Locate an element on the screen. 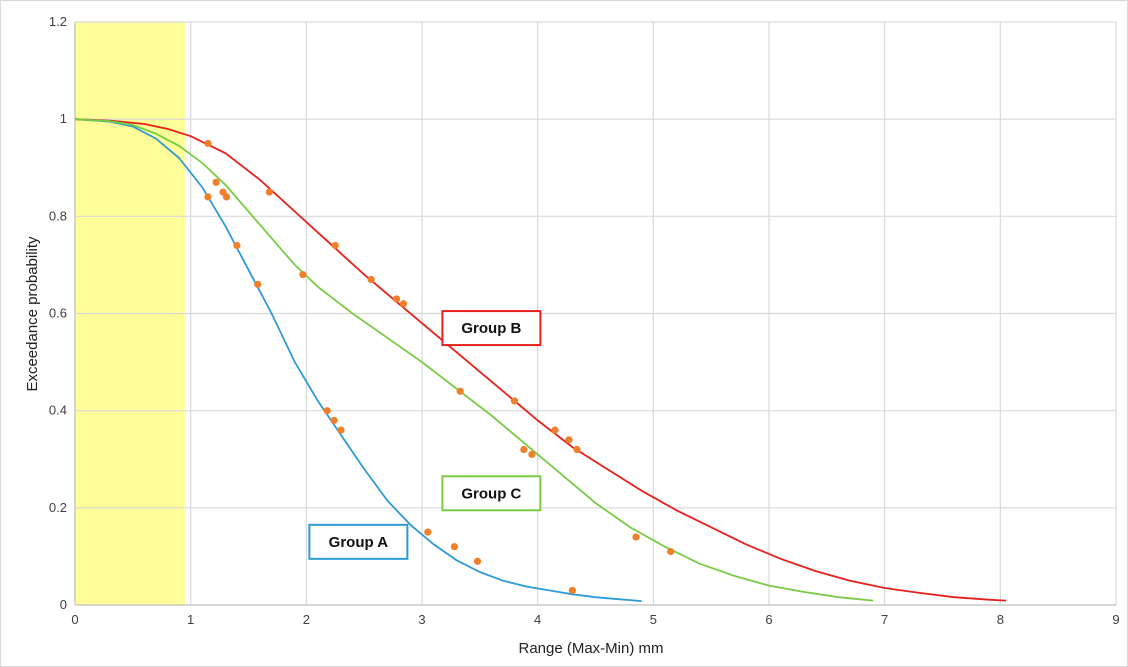 The height and width of the screenshot is (667, 1128). annotation-box-group-a: Group A is located at coordinates (358, 541).